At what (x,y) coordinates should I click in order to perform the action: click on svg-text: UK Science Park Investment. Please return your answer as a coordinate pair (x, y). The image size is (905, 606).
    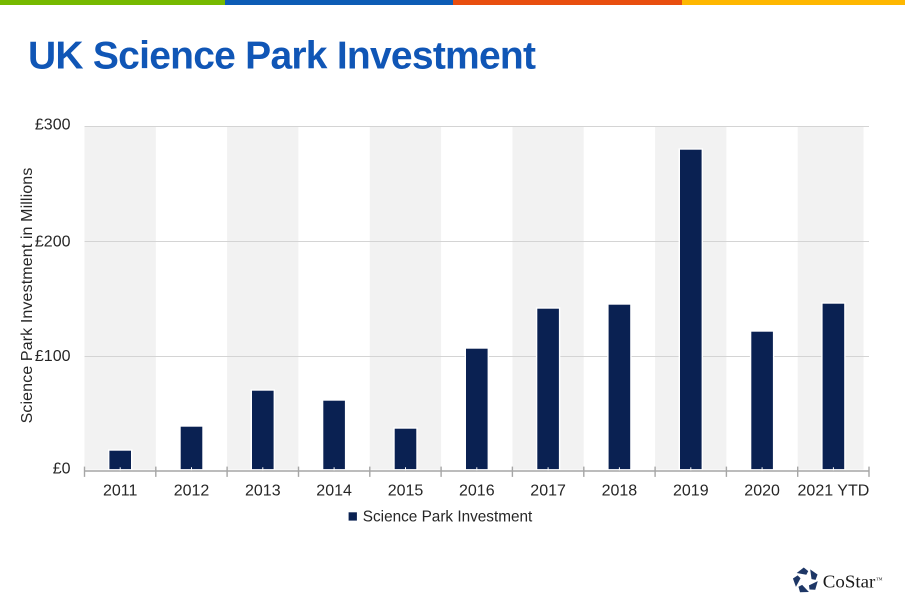
    Looking at the image, I should click on (282, 56).